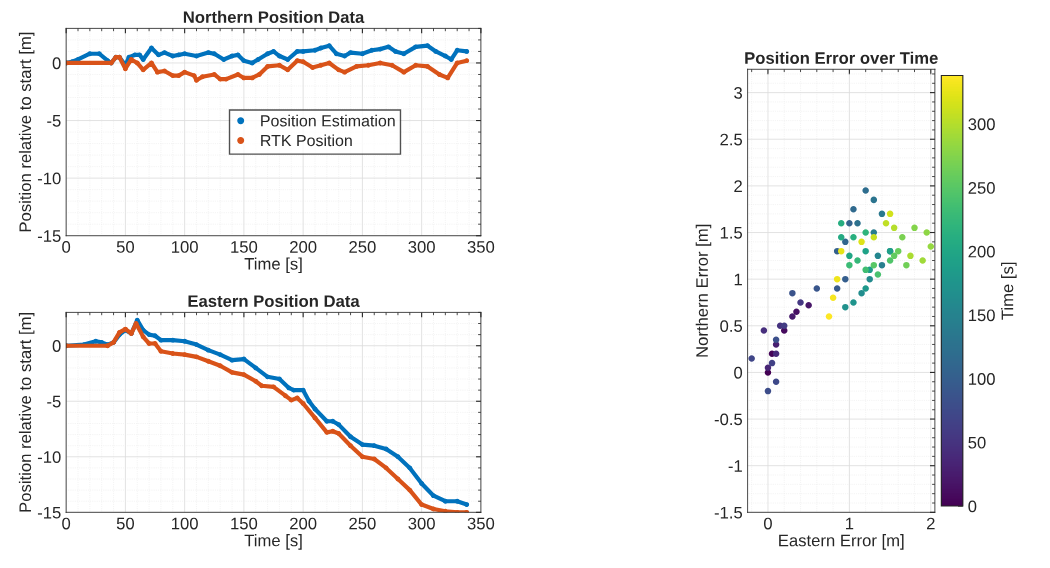  What do you see at coordinates (981, 379) in the screenshot?
I see `color-bar-label: 100` at bounding box center [981, 379].